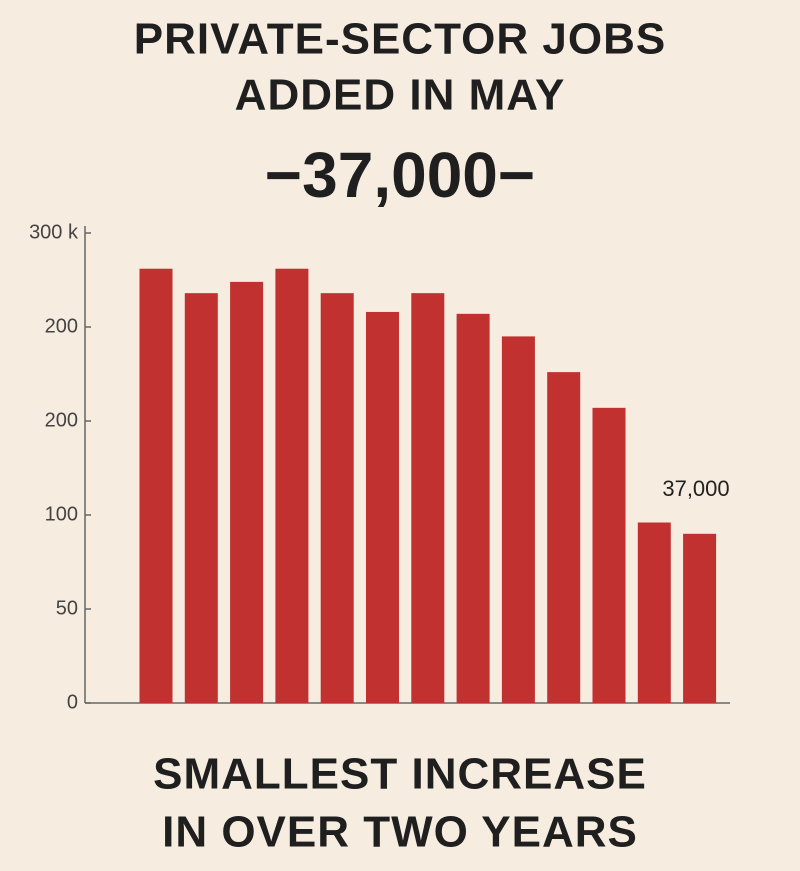 Image resolution: width=800 pixels, height=871 pixels. What do you see at coordinates (400, 95) in the screenshot?
I see `chart-title: ADDED IN MAY` at bounding box center [400, 95].